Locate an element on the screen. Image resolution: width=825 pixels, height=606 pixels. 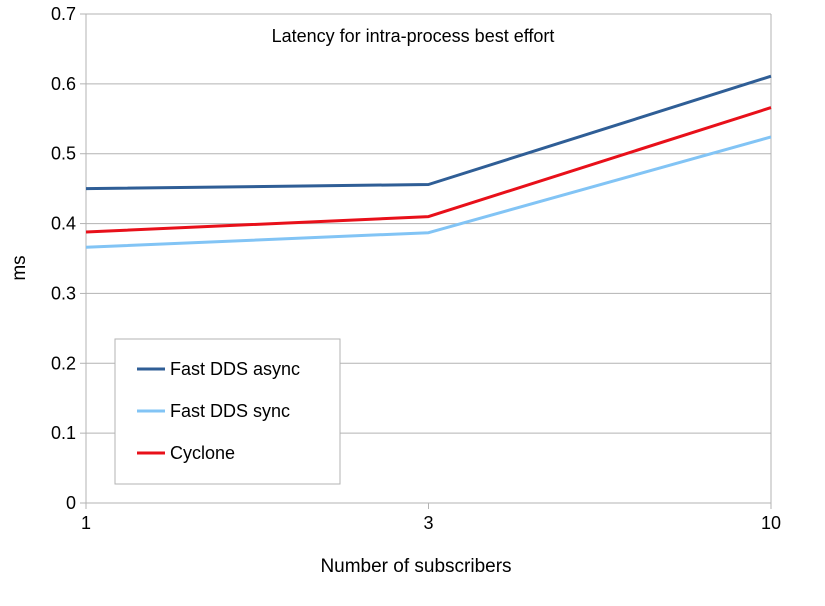
legend-label: Cyclone is located at coordinates (202, 453).